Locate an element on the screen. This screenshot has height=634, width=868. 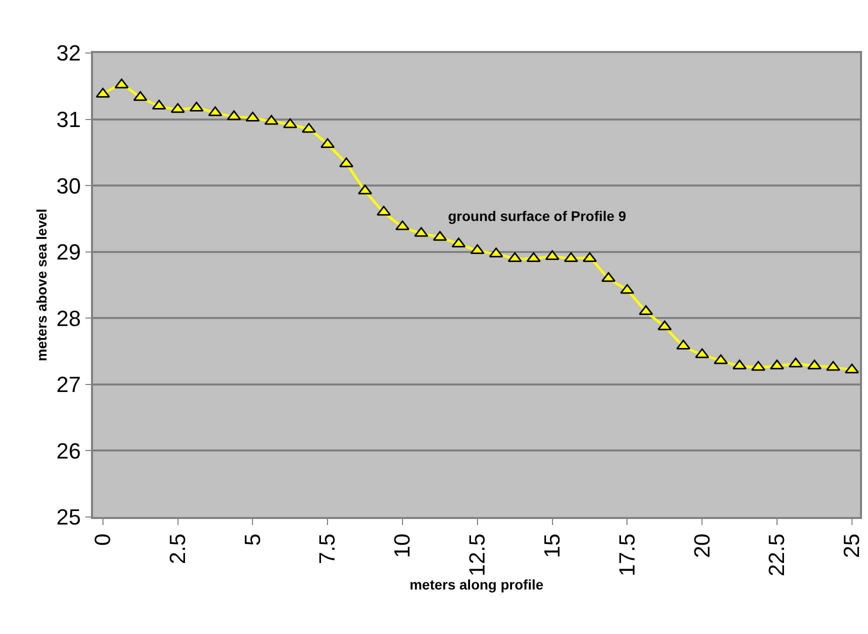
x-tick-label: 5 is located at coordinates (252, 540).